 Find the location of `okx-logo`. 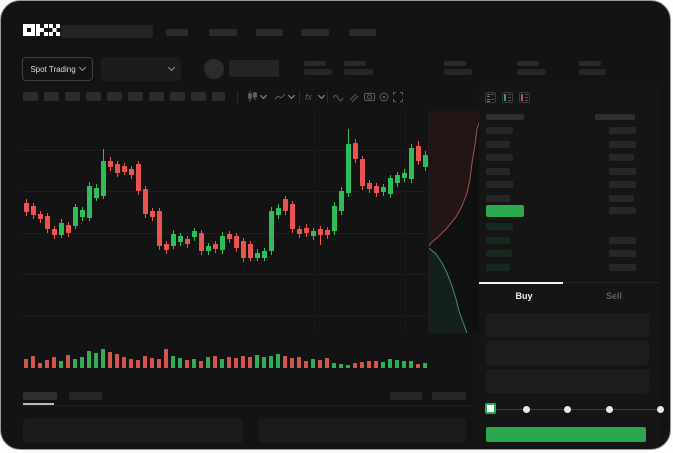

okx-logo is located at coordinates (41, 30).